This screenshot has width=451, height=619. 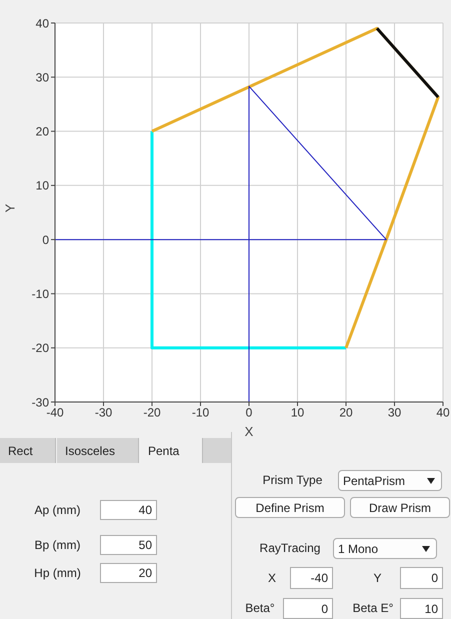 What do you see at coordinates (43, 185) in the screenshot?
I see `y-tick-label: 10` at bounding box center [43, 185].